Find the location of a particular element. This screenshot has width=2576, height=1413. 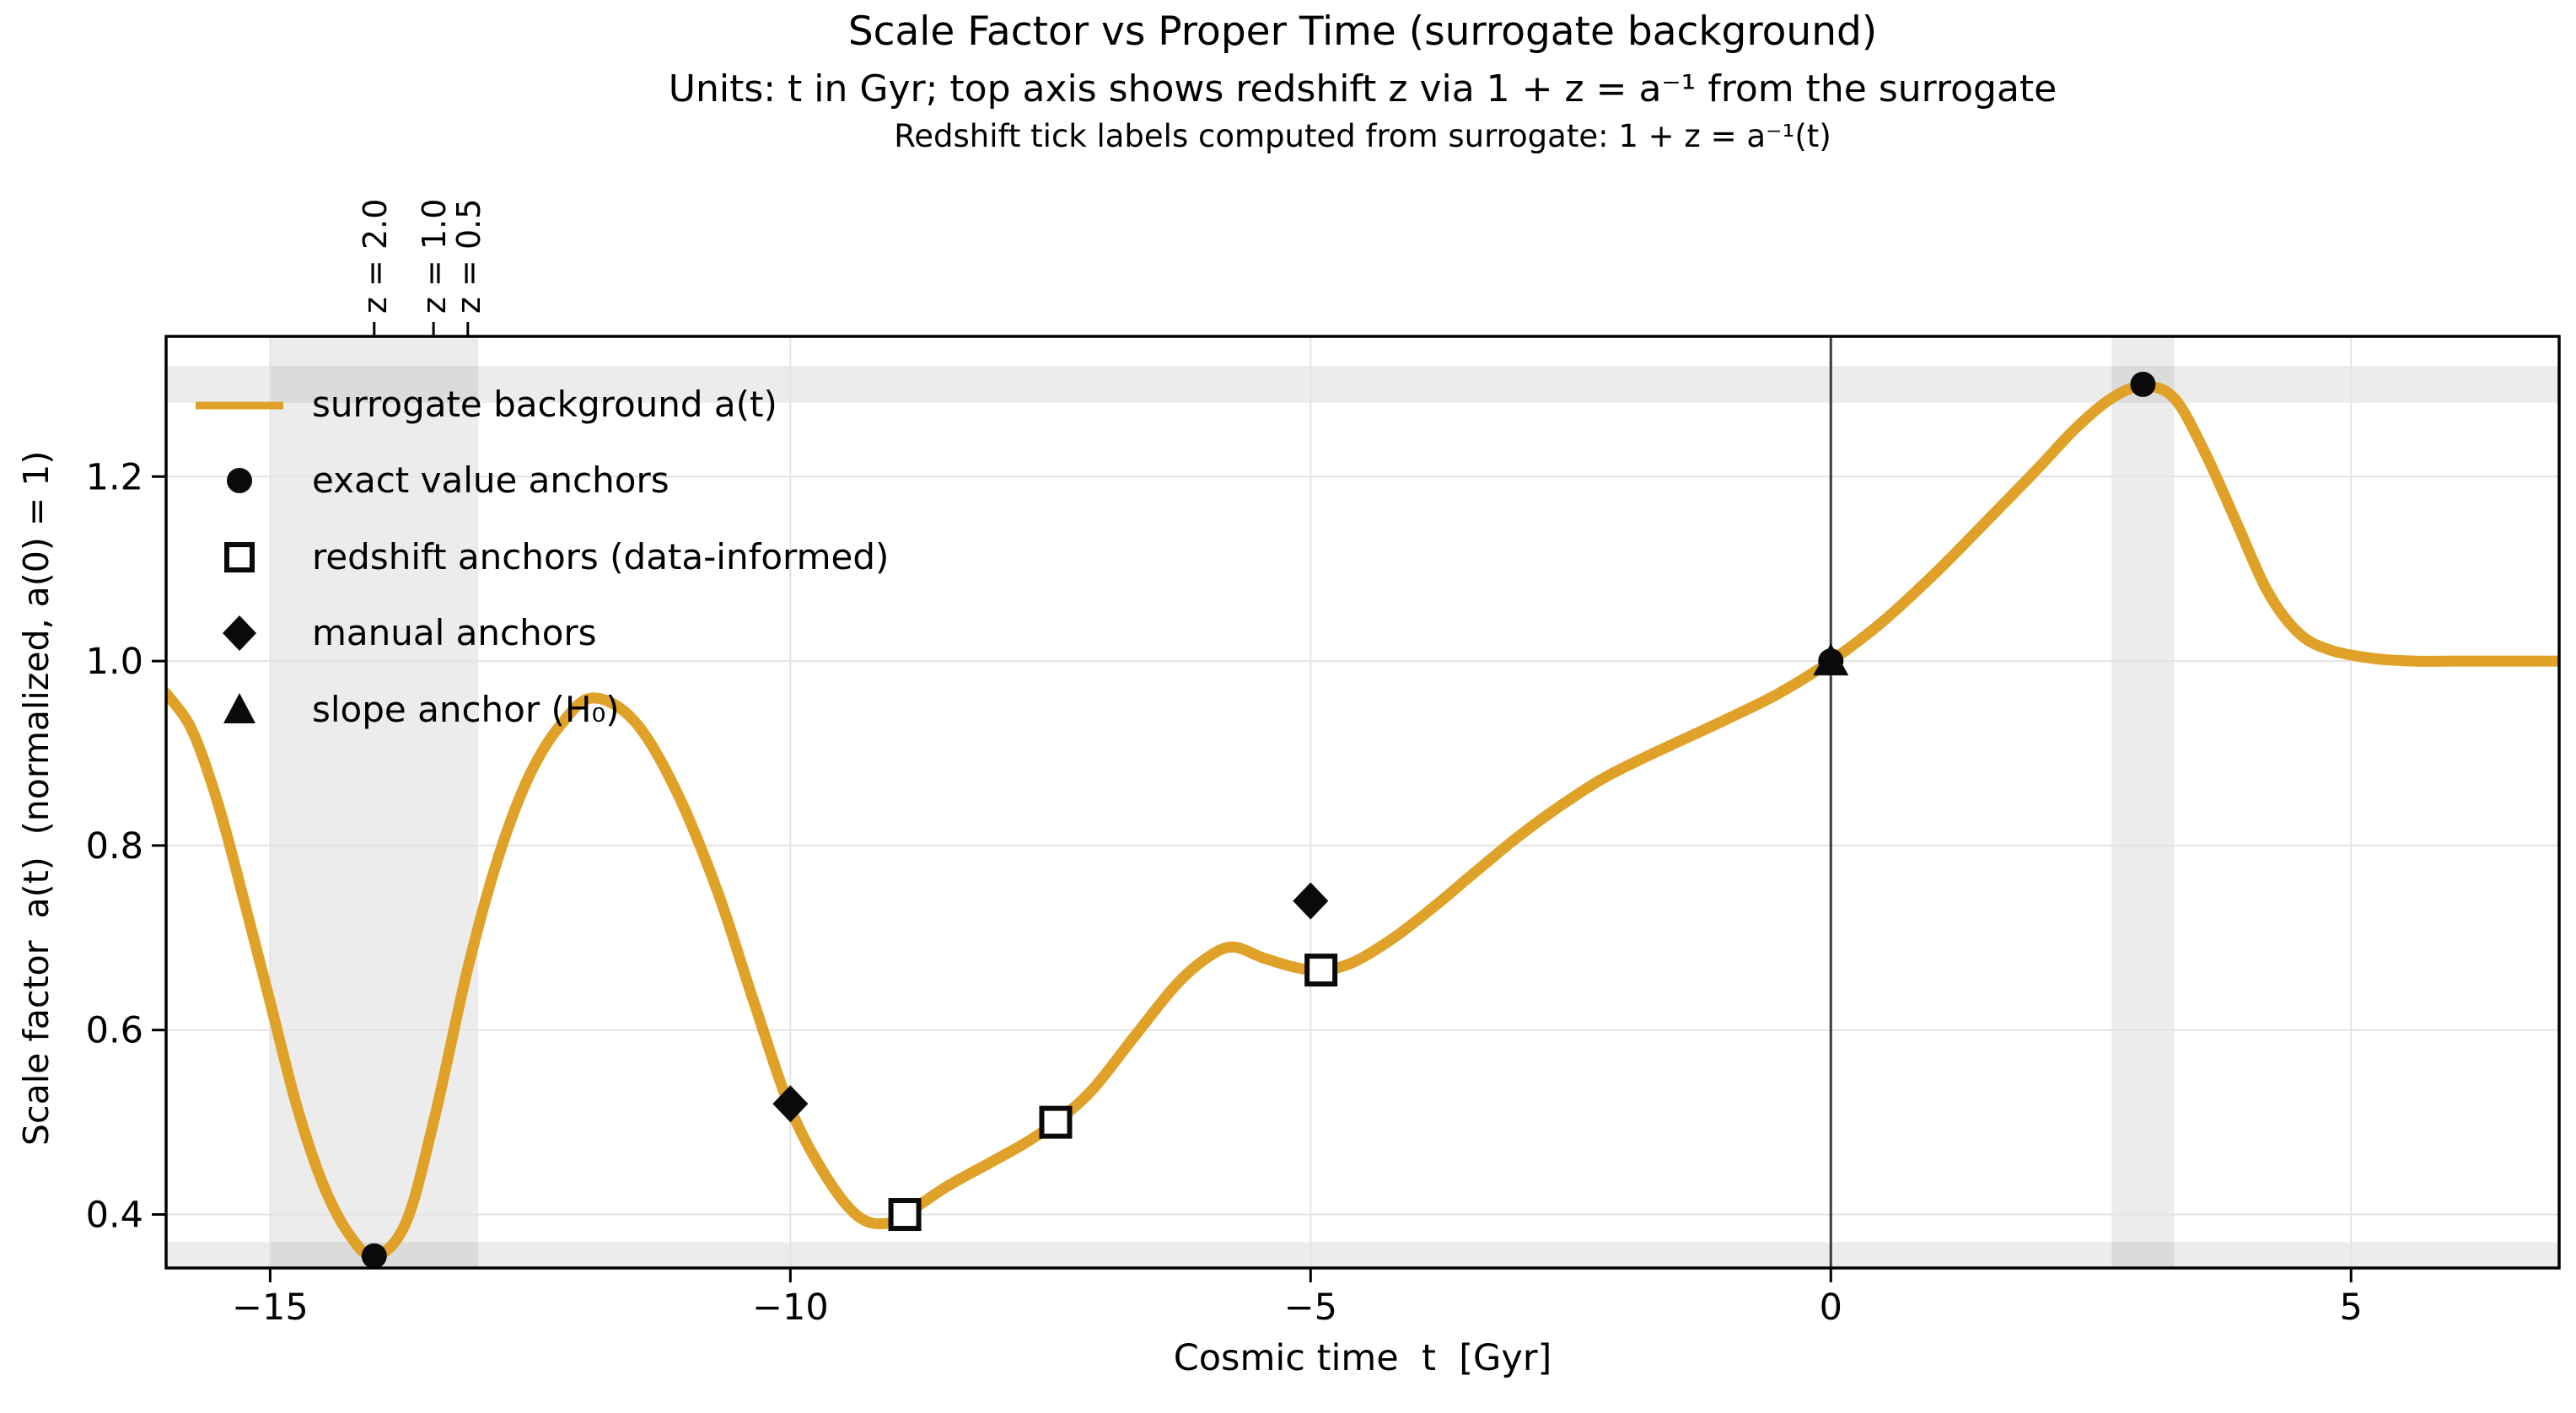

shaded-value-band is located at coordinates (1362, 1255).